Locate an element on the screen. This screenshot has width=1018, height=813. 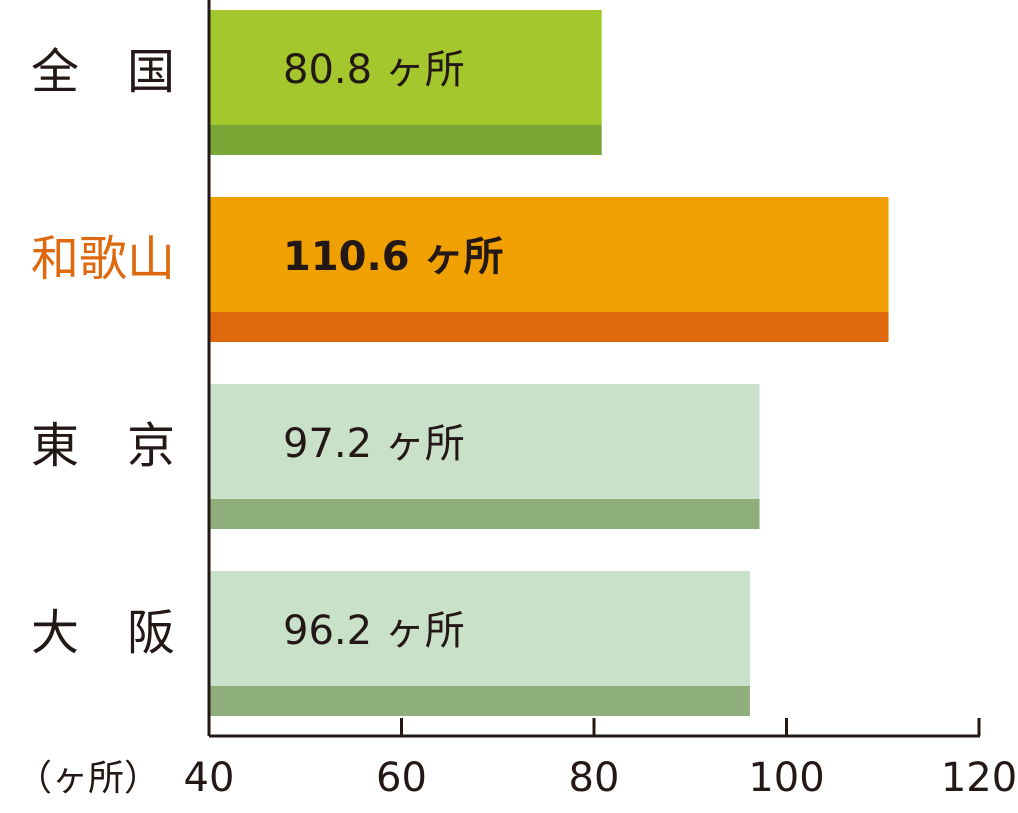
x-tick-label: 40 is located at coordinates (209, 778).